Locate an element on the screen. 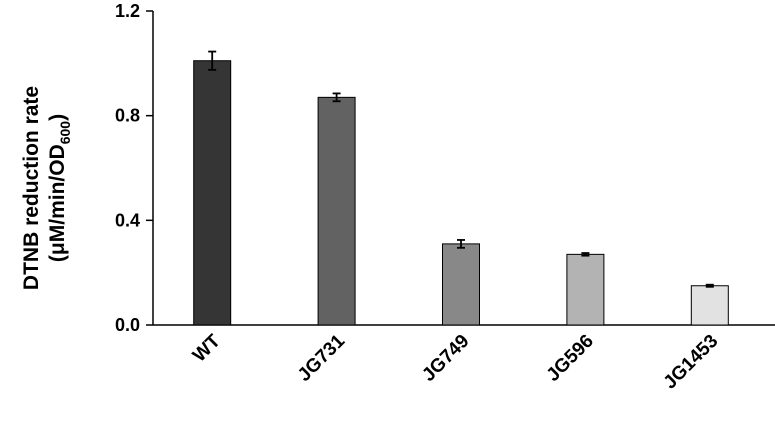 Image resolution: width=775 pixels, height=423 pixels. y-tick-label: 0.8 is located at coordinates (127, 116).